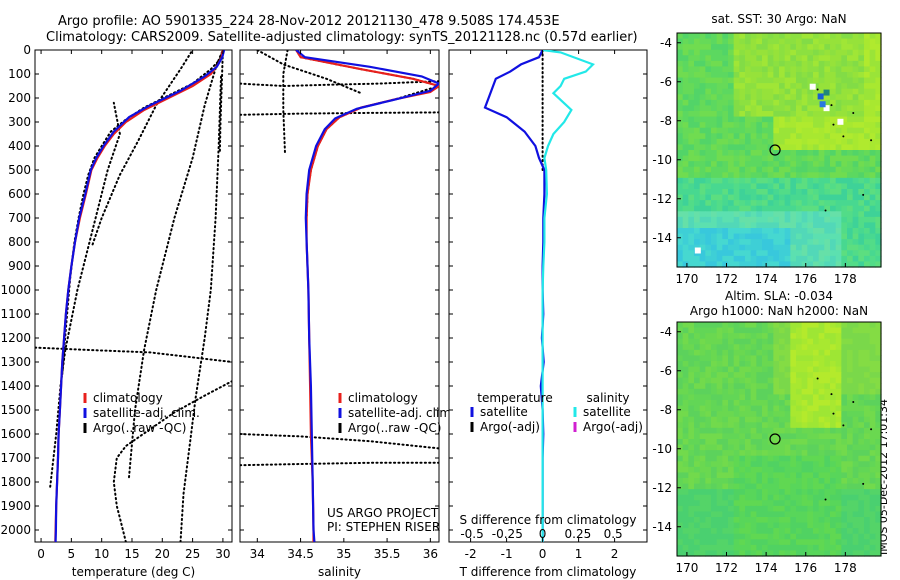 Image resolution: width=900 pixels, height=580 pixels. Describe the element at coordinates (19, 218) in the screenshot. I see `depth-tick-label: 700` at that location.